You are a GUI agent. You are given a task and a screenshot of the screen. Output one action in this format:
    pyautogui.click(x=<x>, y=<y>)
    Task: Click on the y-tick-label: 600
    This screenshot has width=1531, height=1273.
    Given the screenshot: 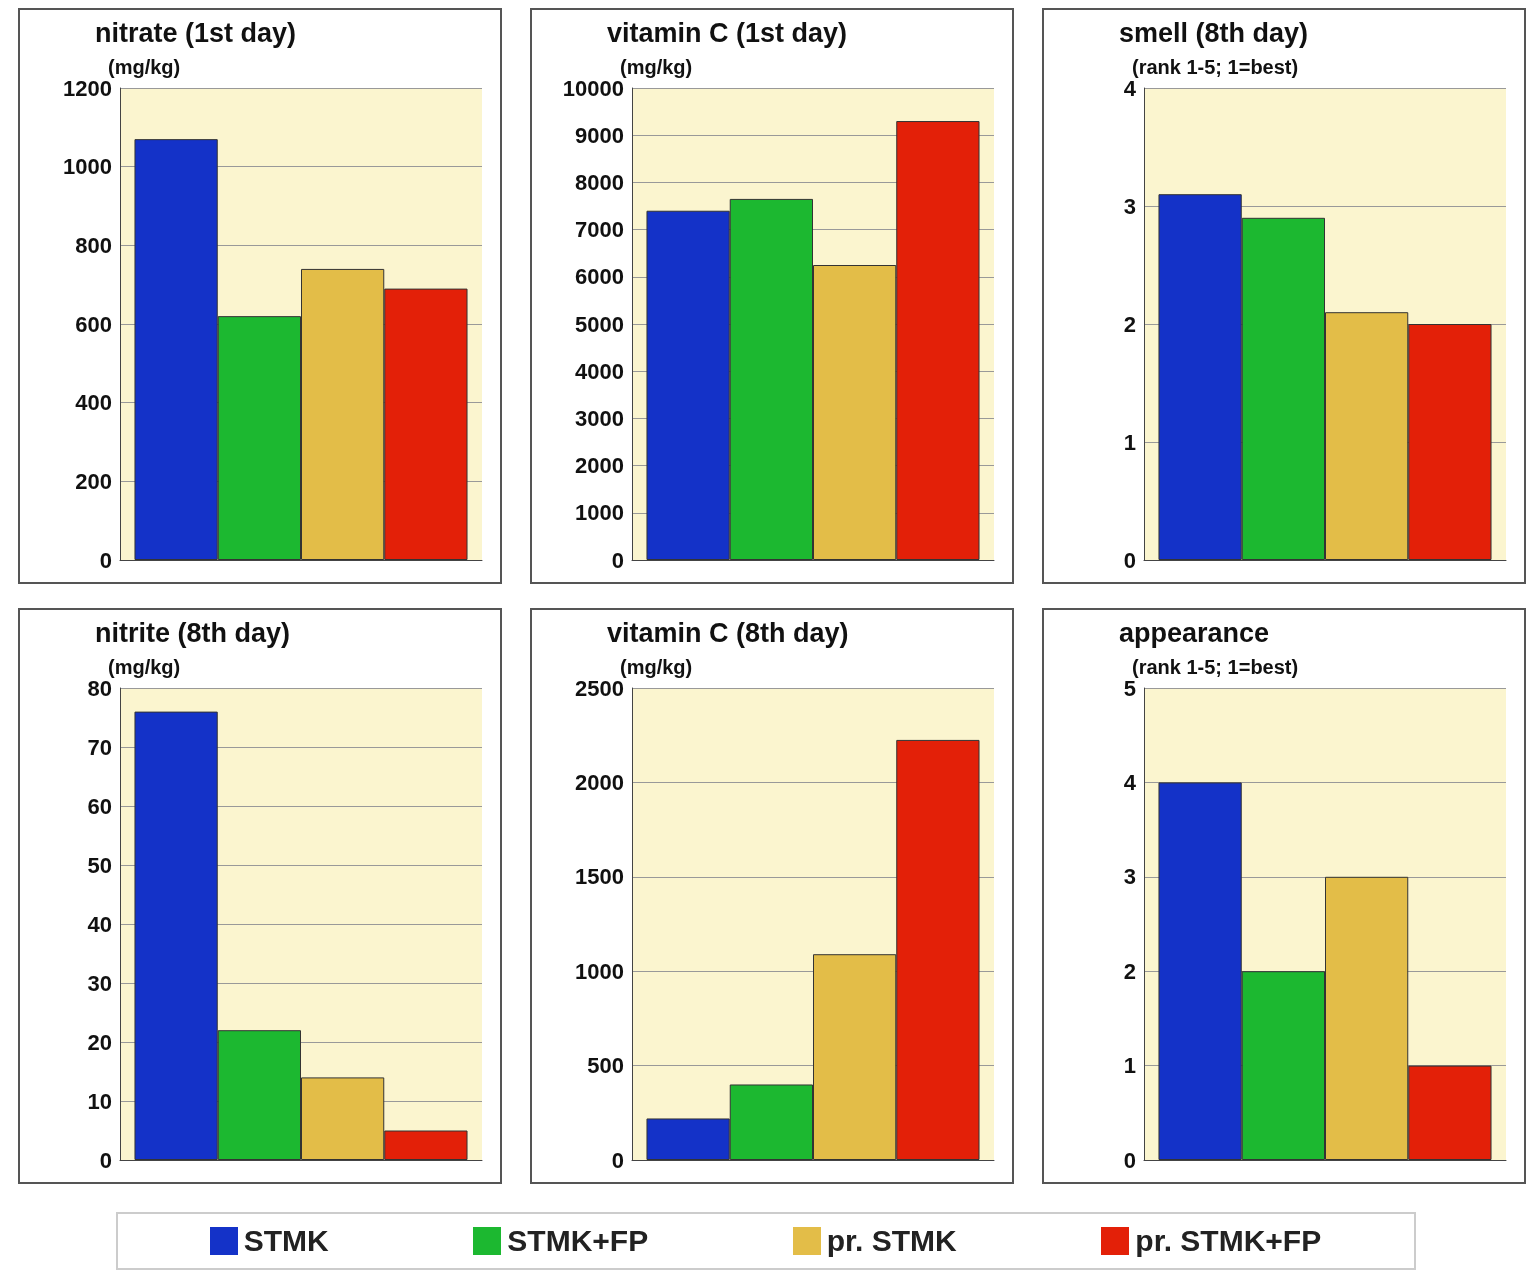 What is the action you would take?
    pyautogui.click(x=93, y=324)
    